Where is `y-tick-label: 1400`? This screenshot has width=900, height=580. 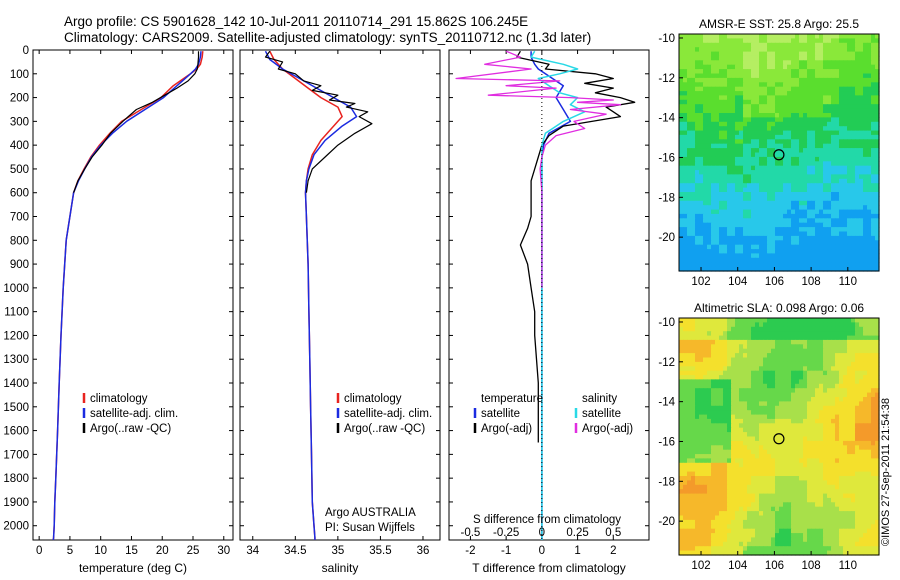
y-tick-label: 1400 is located at coordinates (16, 384).